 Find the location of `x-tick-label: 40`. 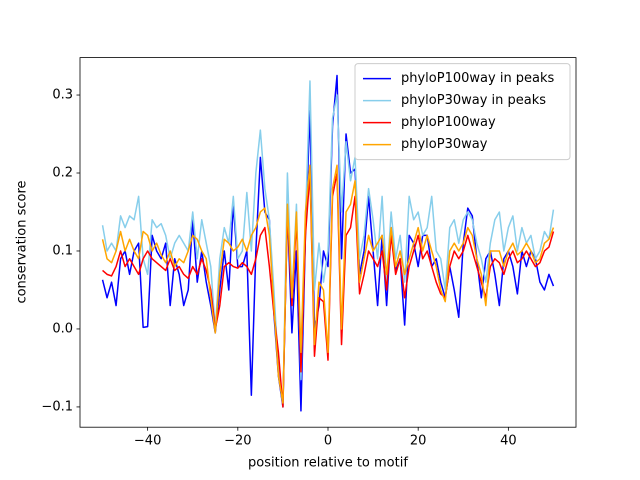

x-tick-label: 40 is located at coordinates (508, 441).